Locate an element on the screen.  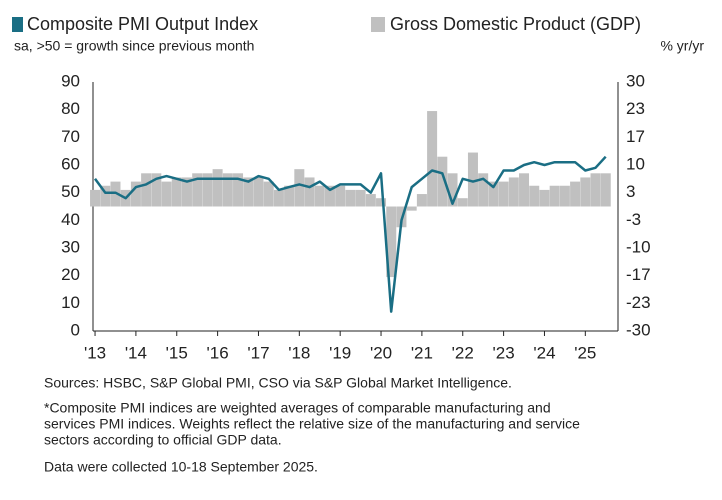
y2-tick-label: -3 is located at coordinates (633, 219).